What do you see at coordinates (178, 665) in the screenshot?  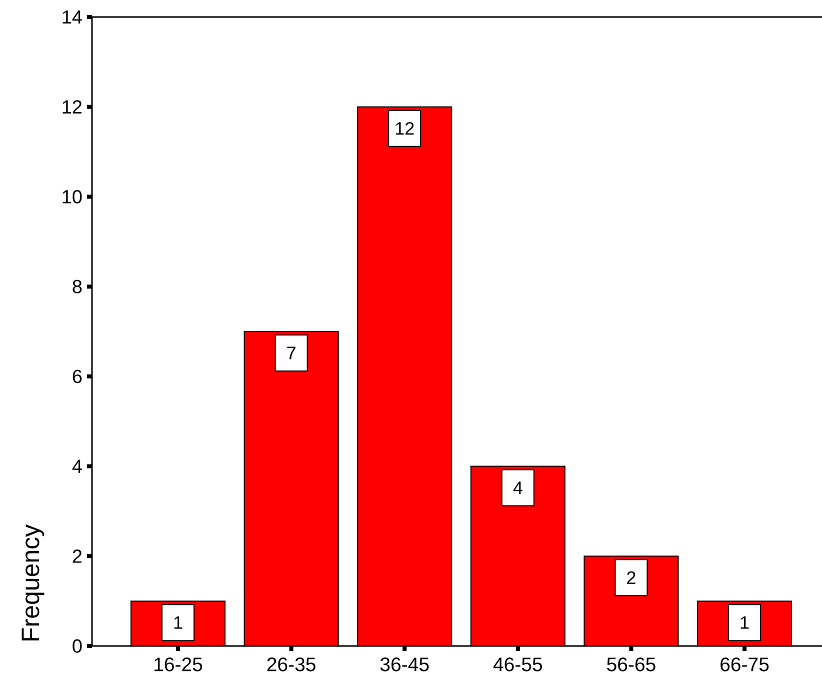 I see `x-tick-label: 16-25` at bounding box center [178, 665].